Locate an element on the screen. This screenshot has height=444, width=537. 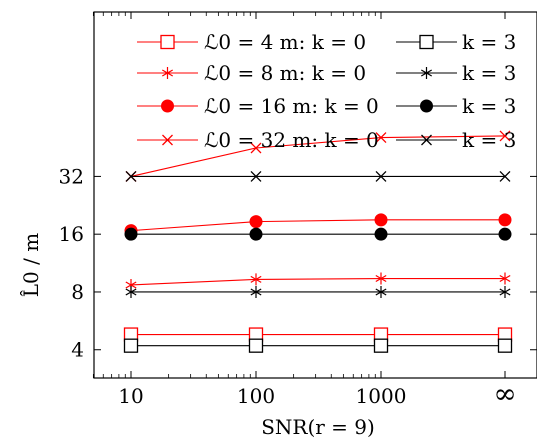
legend-entry-0: ℒ0 = 4 m: k = 0 k = 3 is located at coordinates (326, 42).